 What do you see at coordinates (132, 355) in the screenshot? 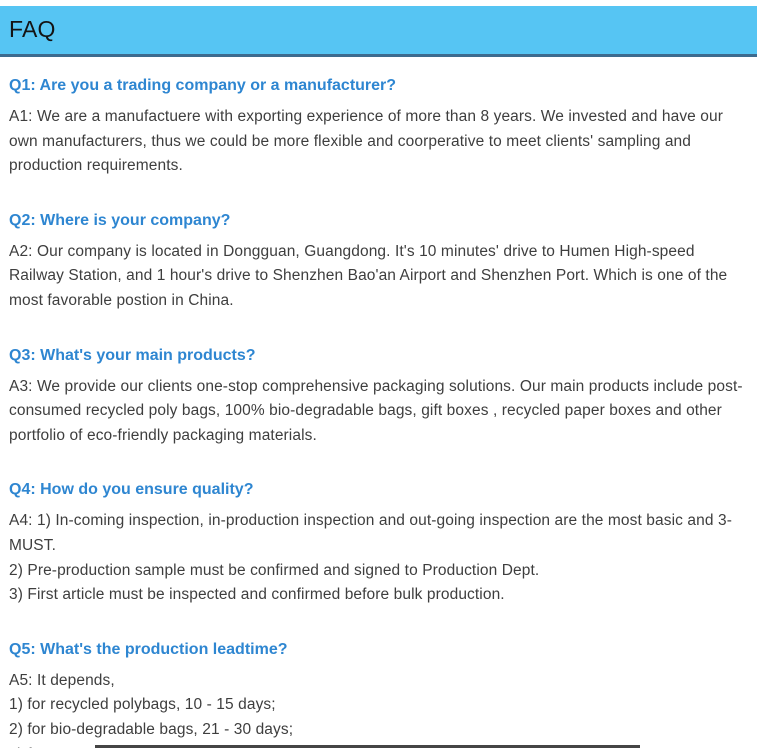
I see `faq-question: Q3: What's your main products?` at bounding box center [132, 355].